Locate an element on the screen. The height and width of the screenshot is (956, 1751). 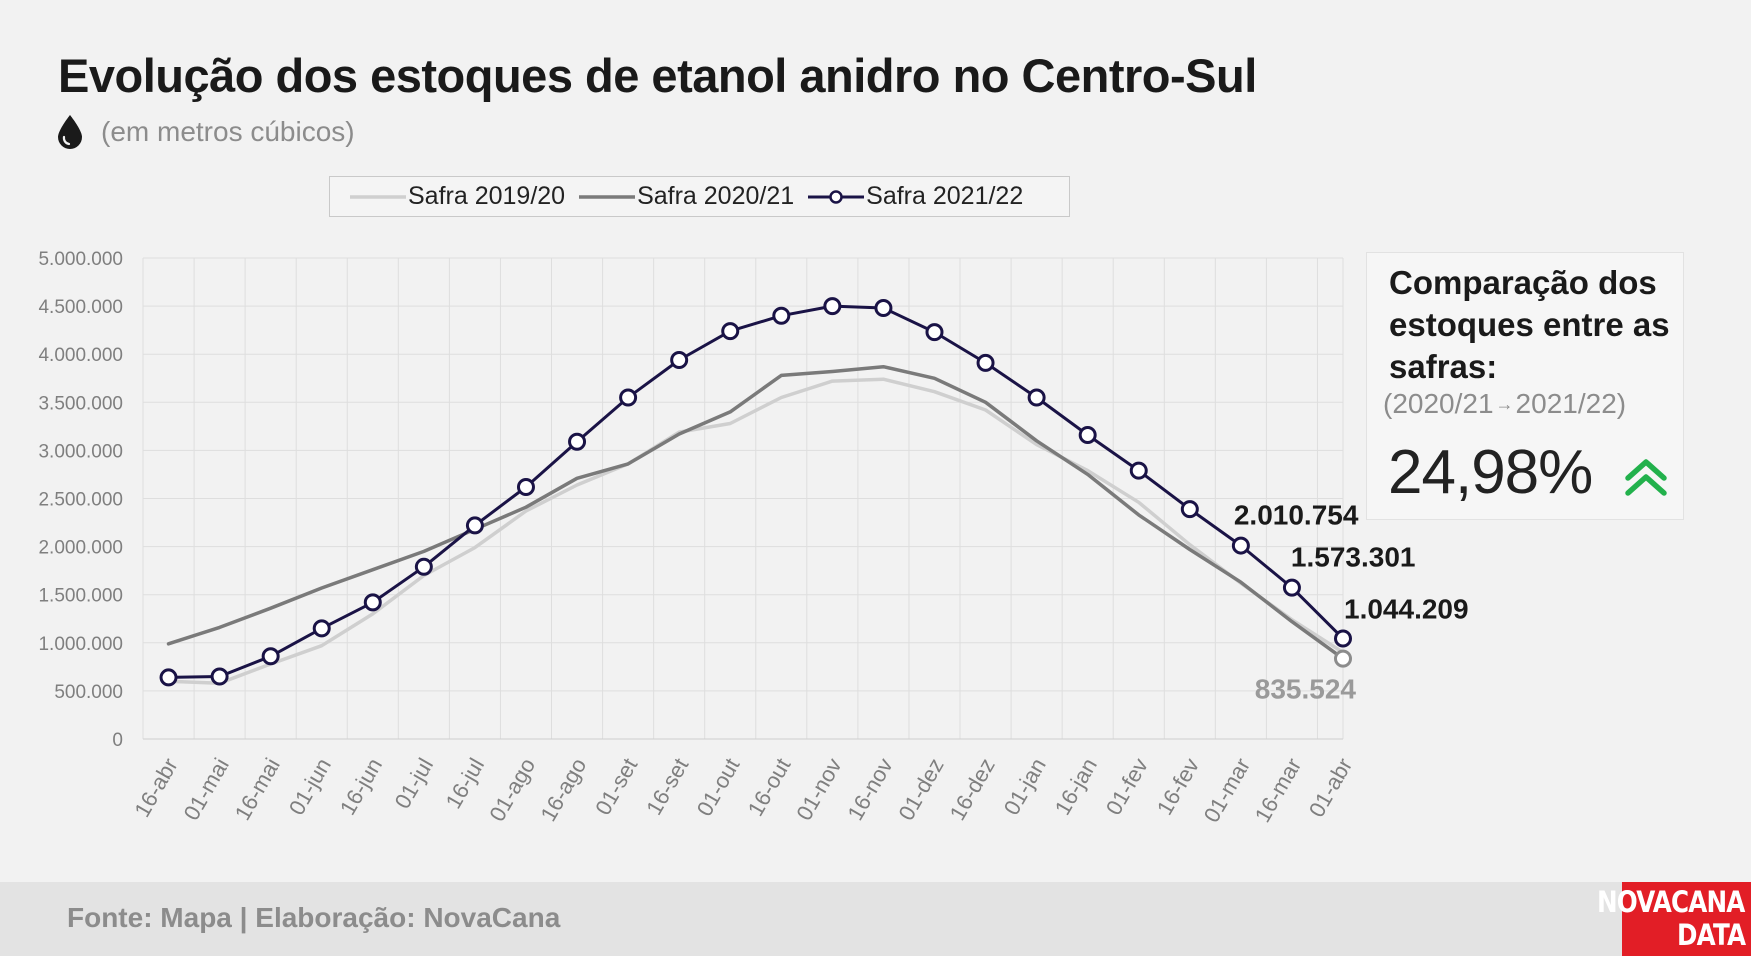
x-tick-label: 01-out is located at coordinates (718, 787).